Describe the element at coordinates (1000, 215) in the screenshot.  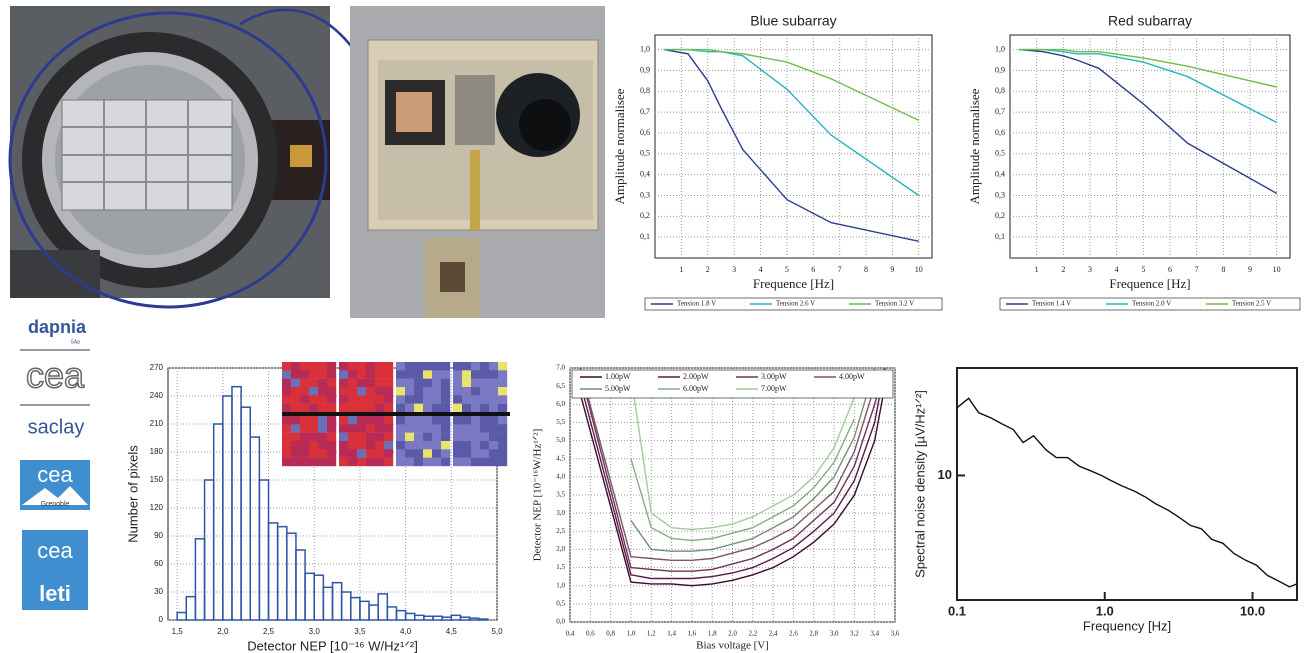
I see `y-tick-label: 0,2` at that location.